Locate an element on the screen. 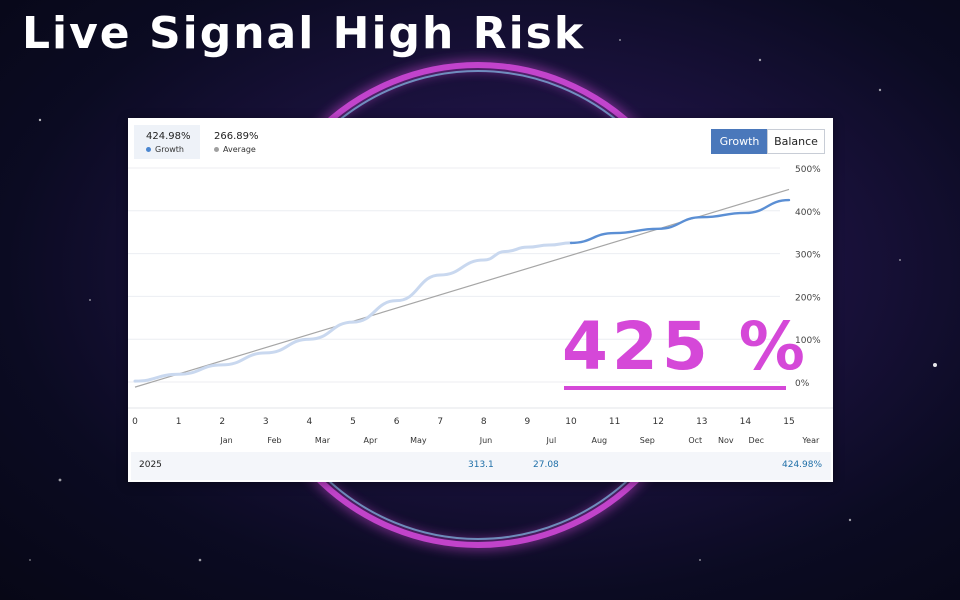 The image size is (960, 600). legend-average-label: Average is located at coordinates (235, 149).